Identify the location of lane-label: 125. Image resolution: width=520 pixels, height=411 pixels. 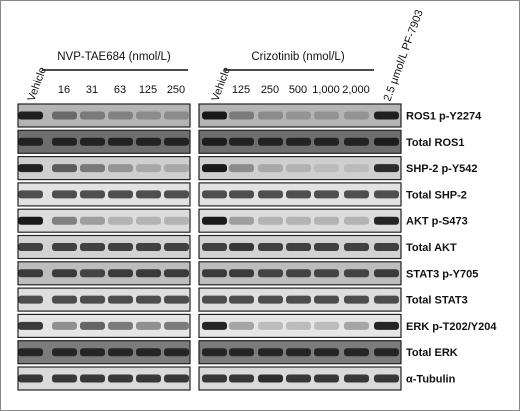
(241, 90).